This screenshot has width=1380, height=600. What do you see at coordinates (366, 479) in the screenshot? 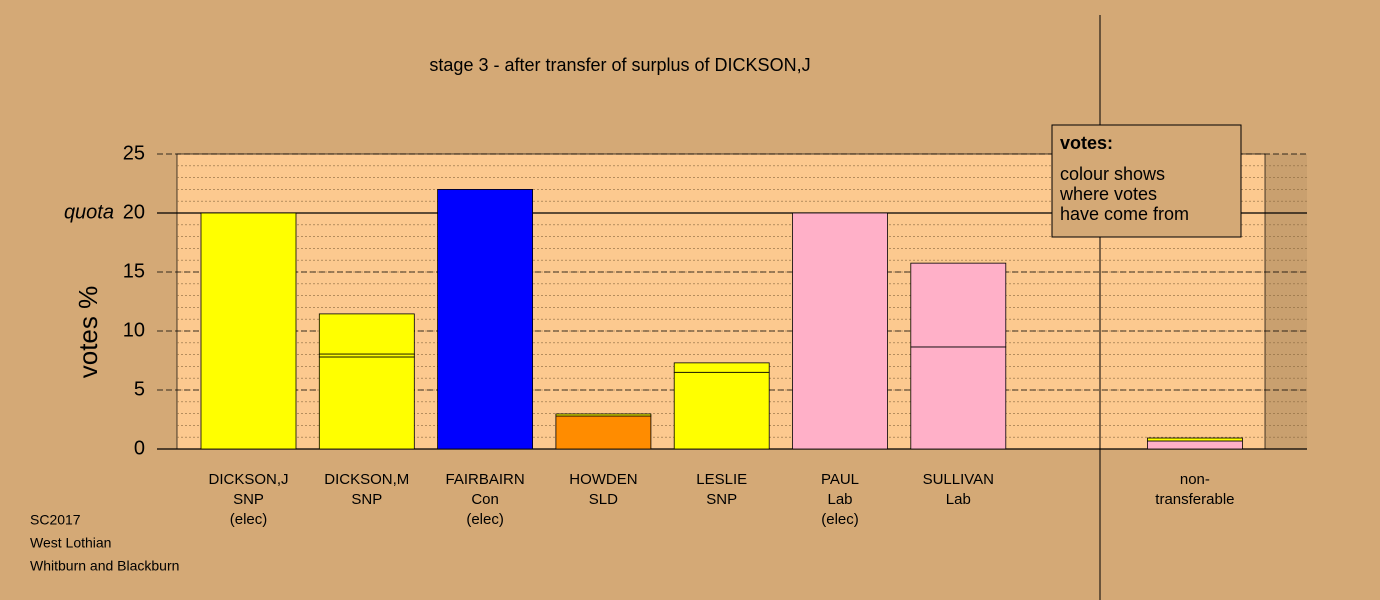
I see `x-tick-label: DICKSON,M` at bounding box center [366, 479].